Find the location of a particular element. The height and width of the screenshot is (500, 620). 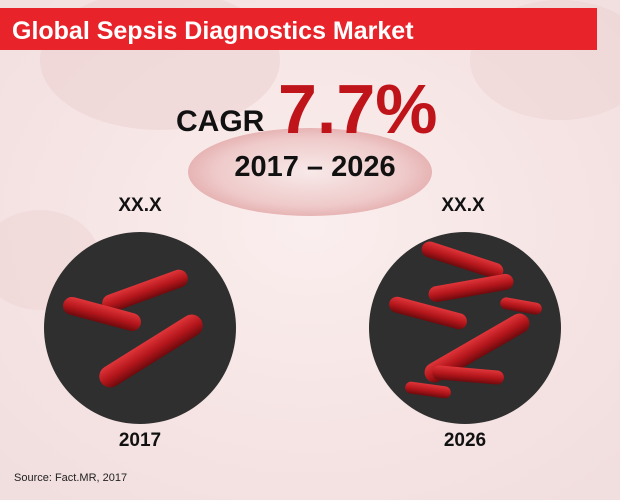

market-year: 2026 is located at coordinates (465, 440).